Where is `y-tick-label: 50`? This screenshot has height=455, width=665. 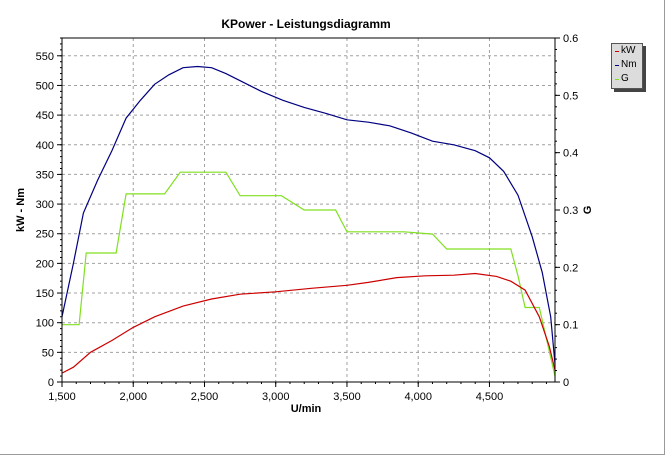
y-tick-label: 50 is located at coordinates (48, 353).